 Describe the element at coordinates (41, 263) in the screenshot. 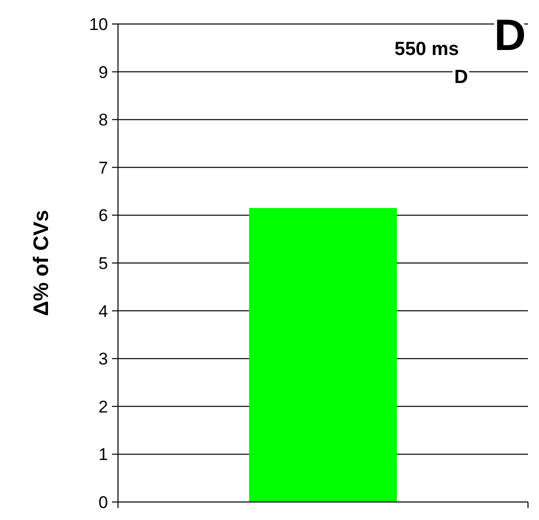

I see `y-axis-title: Δ% of CVs` at that location.